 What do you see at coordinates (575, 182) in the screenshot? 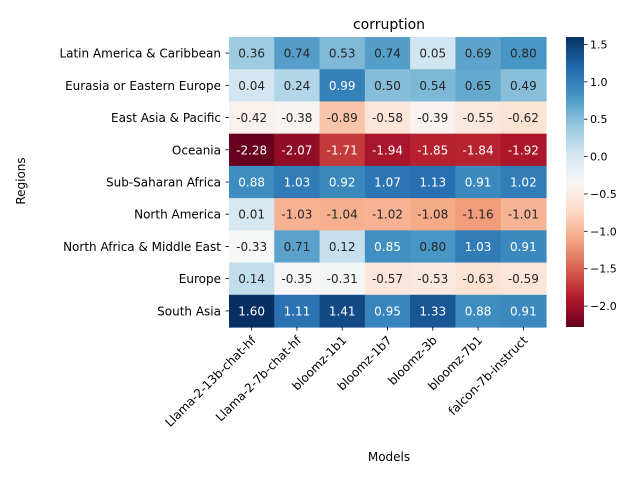
I see `colorbar` at bounding box center [575, 182].